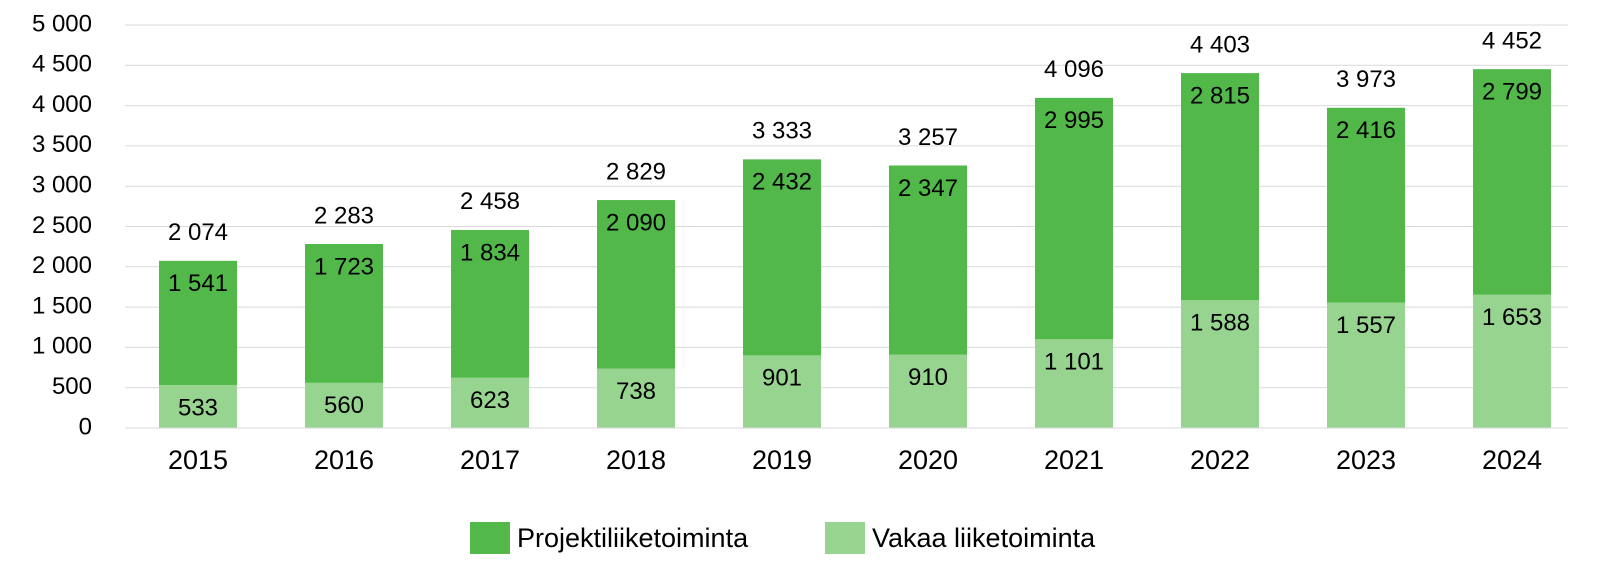  I want to click on total-label: 2 074, so click(198, 232).